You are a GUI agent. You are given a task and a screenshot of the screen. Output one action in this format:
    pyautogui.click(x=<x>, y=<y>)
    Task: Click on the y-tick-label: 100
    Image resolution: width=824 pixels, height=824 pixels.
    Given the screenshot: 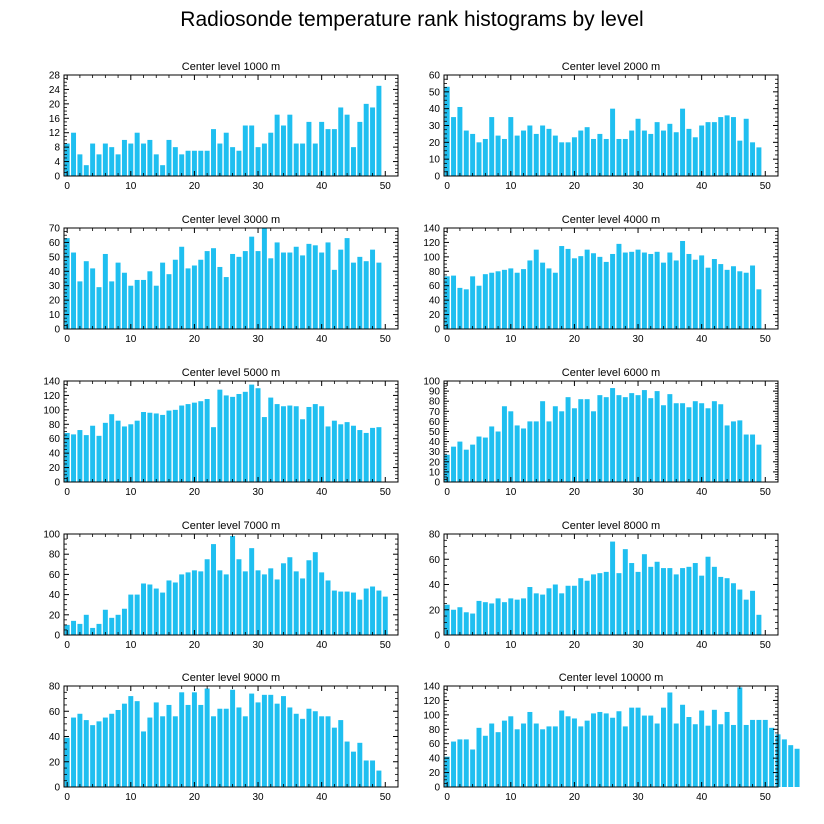 What is the action you would take?
    pyautogui.click(x=431, y=382)
    